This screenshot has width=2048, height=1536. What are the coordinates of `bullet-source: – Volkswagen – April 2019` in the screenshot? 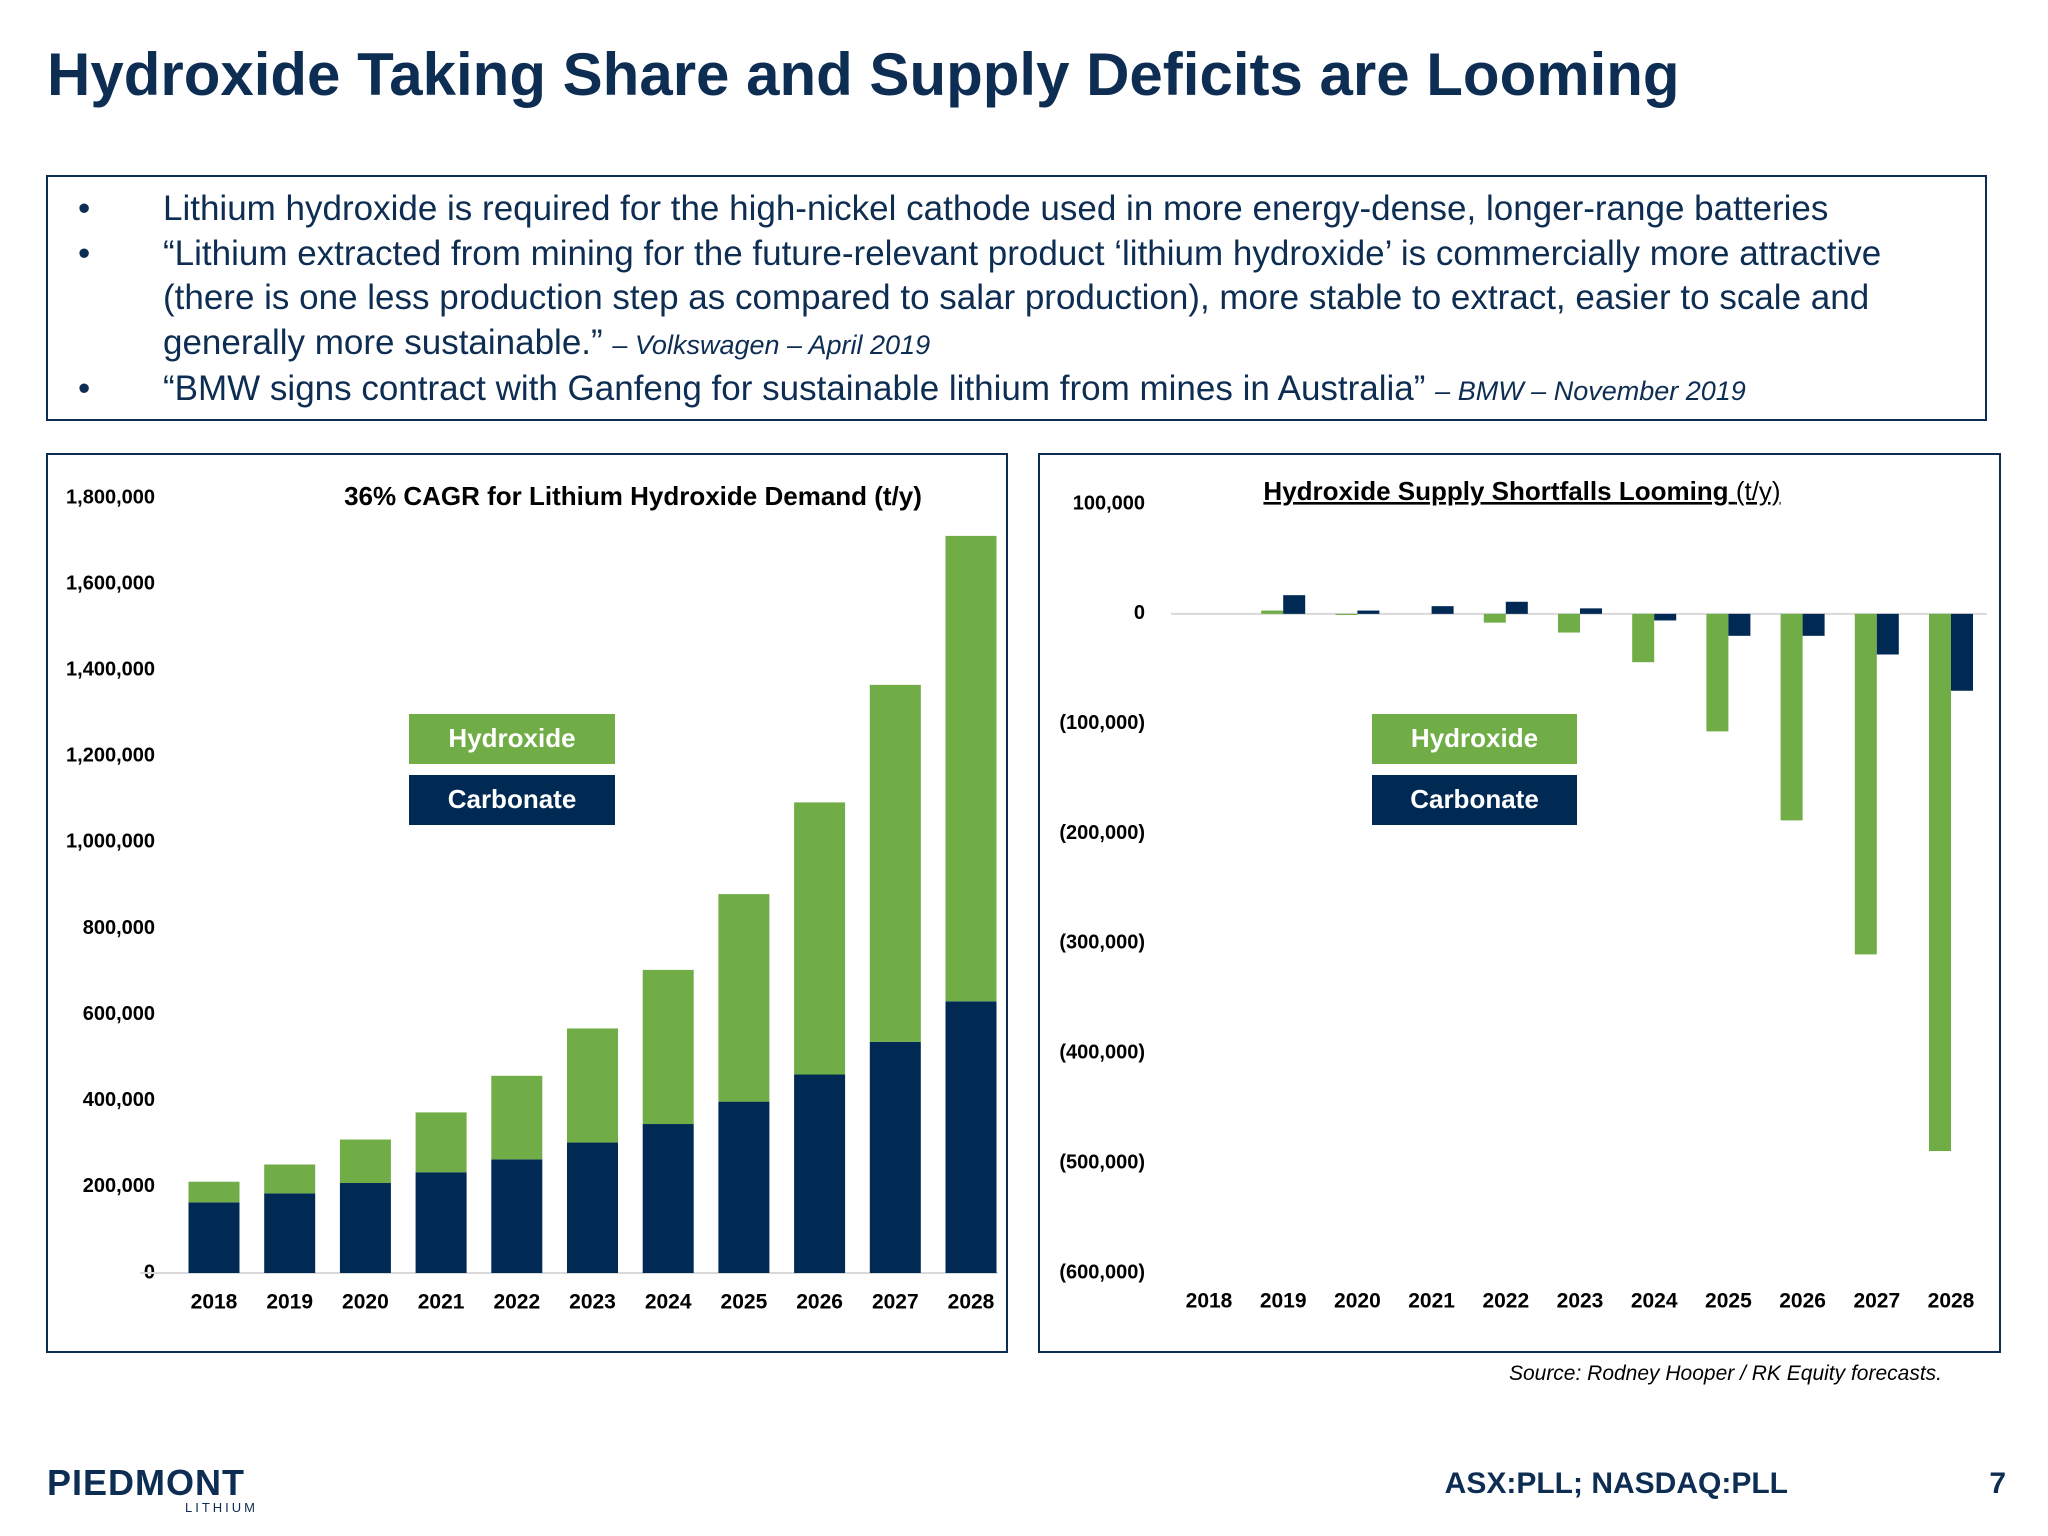 It's located at (771, 344).